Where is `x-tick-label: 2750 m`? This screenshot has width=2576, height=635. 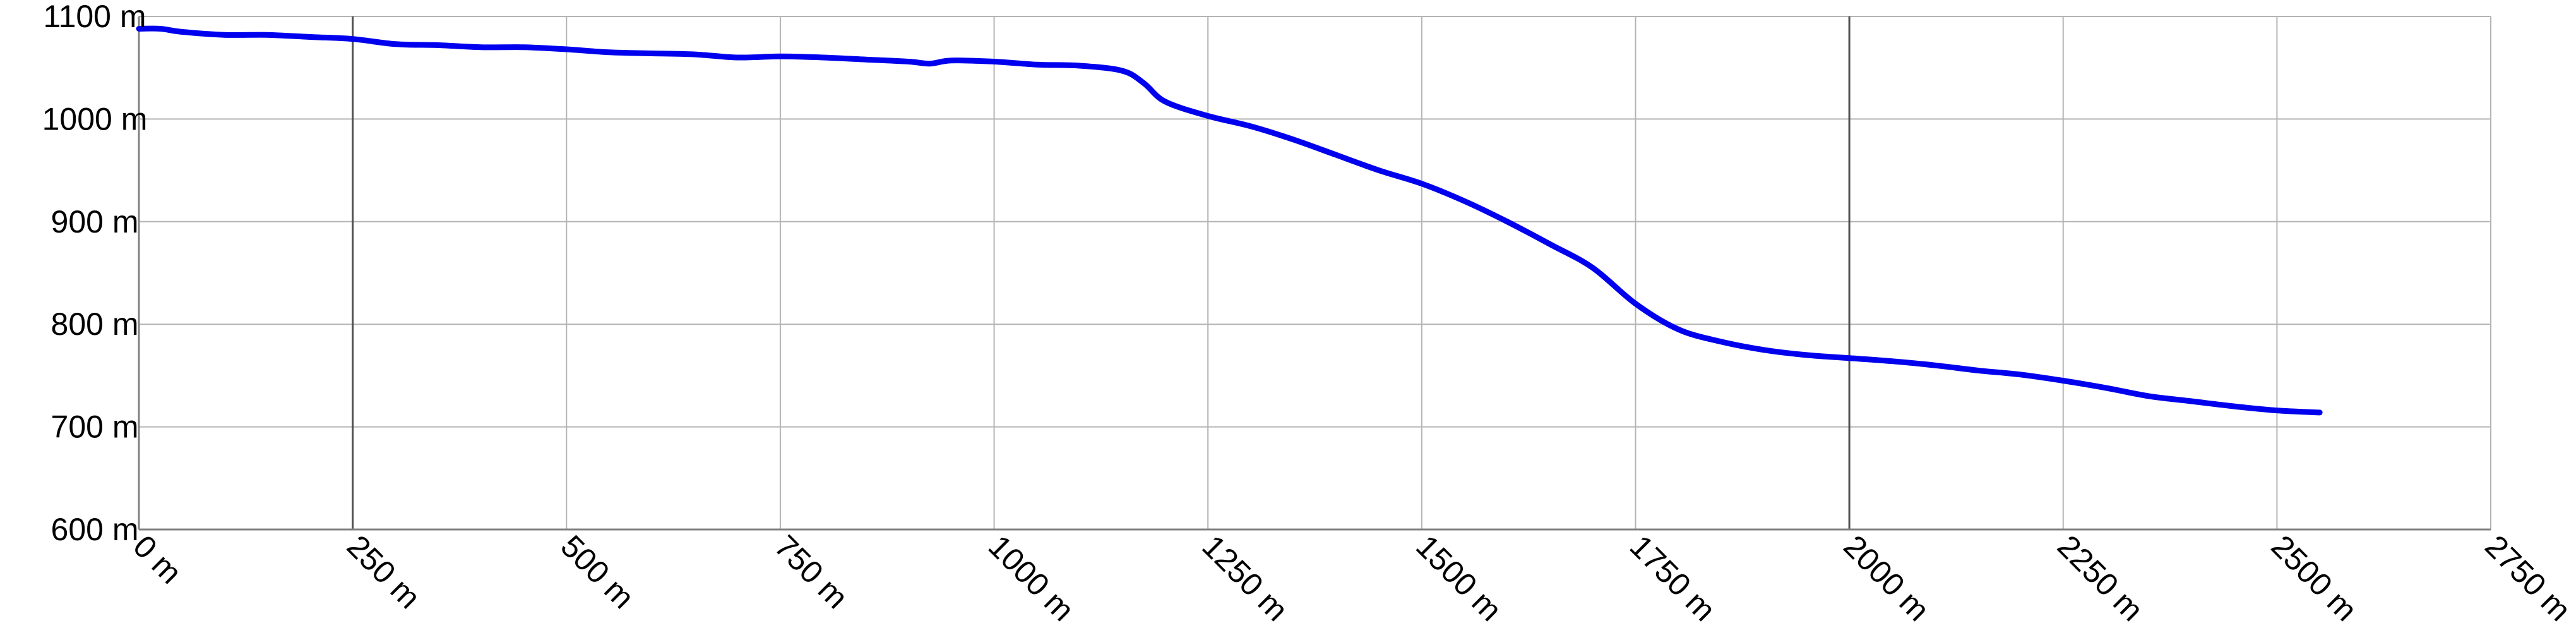
x-tick-label: 2750 m is located at coordinates (2527, 578).